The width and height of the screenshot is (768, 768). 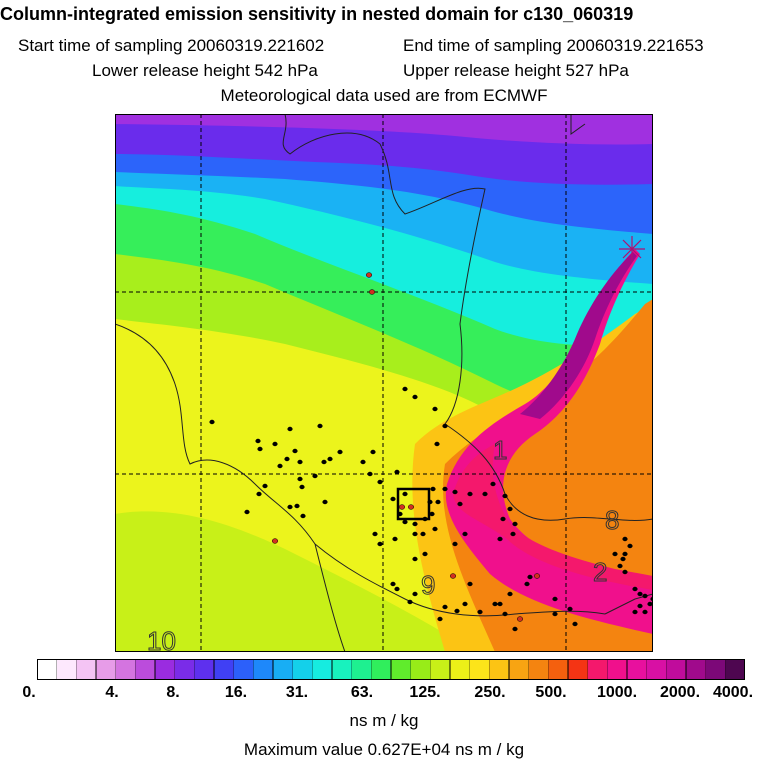 What do you see at coordinates (549, 441) in the screenshot?
I see `plume-magenta` at bounding box center [549, 441].